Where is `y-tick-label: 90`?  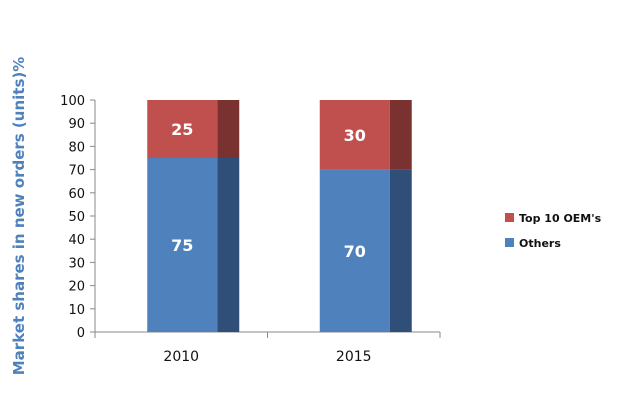
y-tick-label: 90 is located at coordinates (76, 124).